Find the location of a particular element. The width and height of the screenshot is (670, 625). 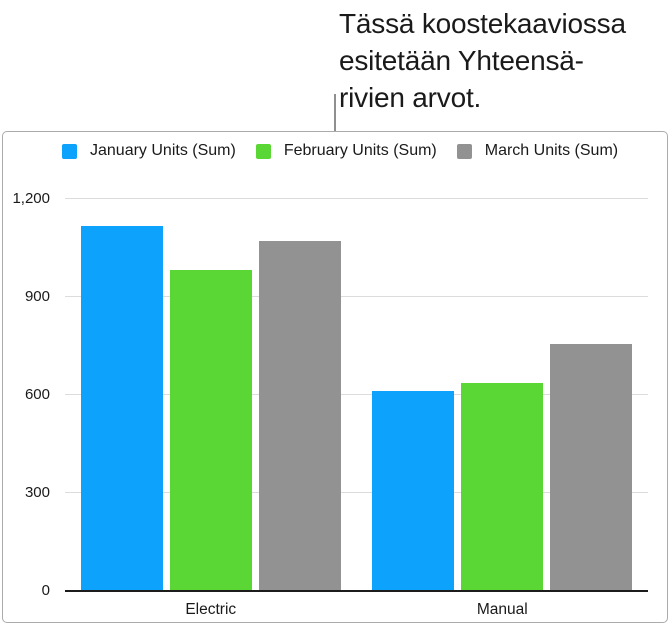

bar-manual-february is located at coordinates (502, 487).